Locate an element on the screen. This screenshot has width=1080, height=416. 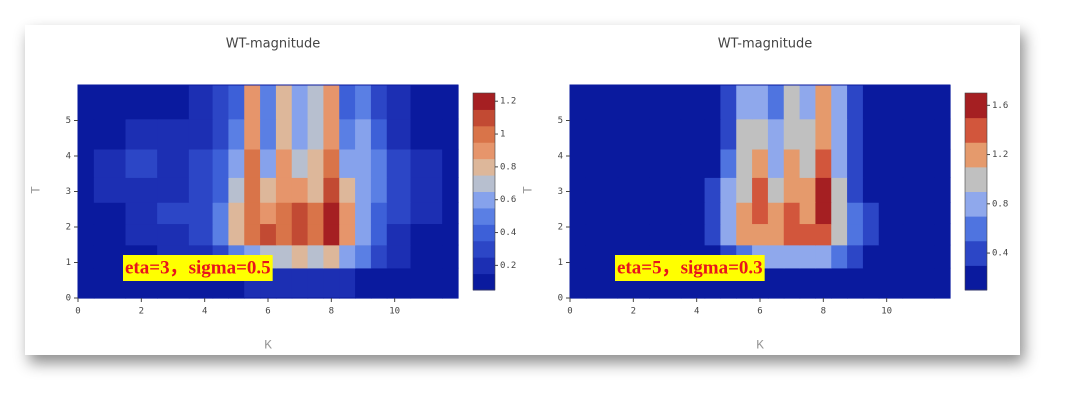
x-tick-label: 8 is located at coordinates (331, 312).